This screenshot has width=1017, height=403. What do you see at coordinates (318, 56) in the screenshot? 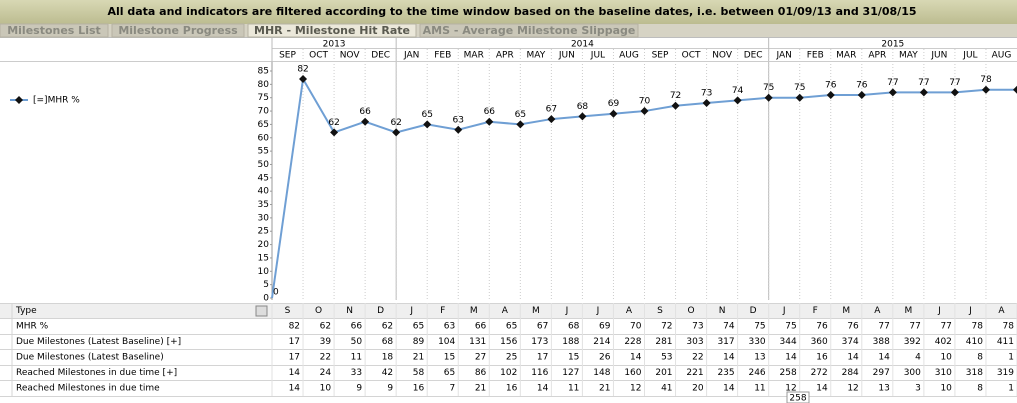
I see `month-label: OCT` at bounding box center [318, 56].